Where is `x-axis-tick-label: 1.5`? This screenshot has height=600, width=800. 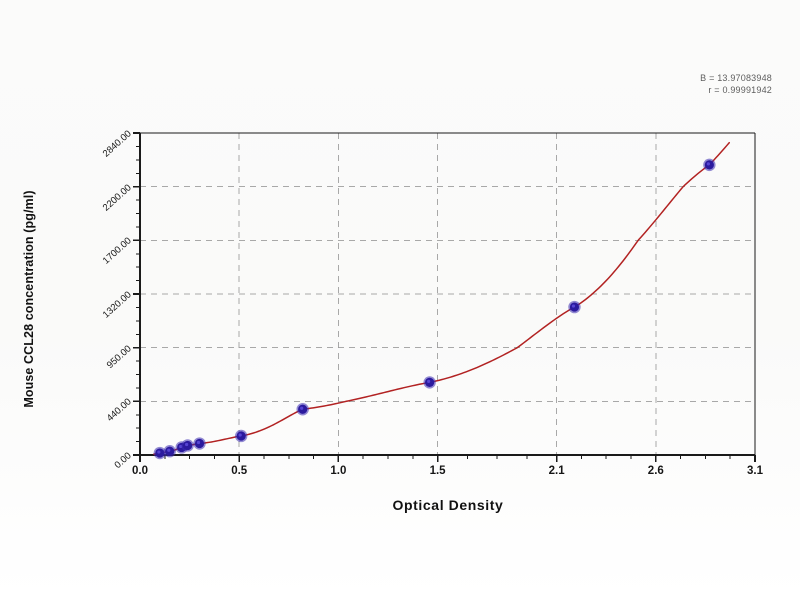 x-axis-tick-label: 1.5 is located at coordinates (437, 471).